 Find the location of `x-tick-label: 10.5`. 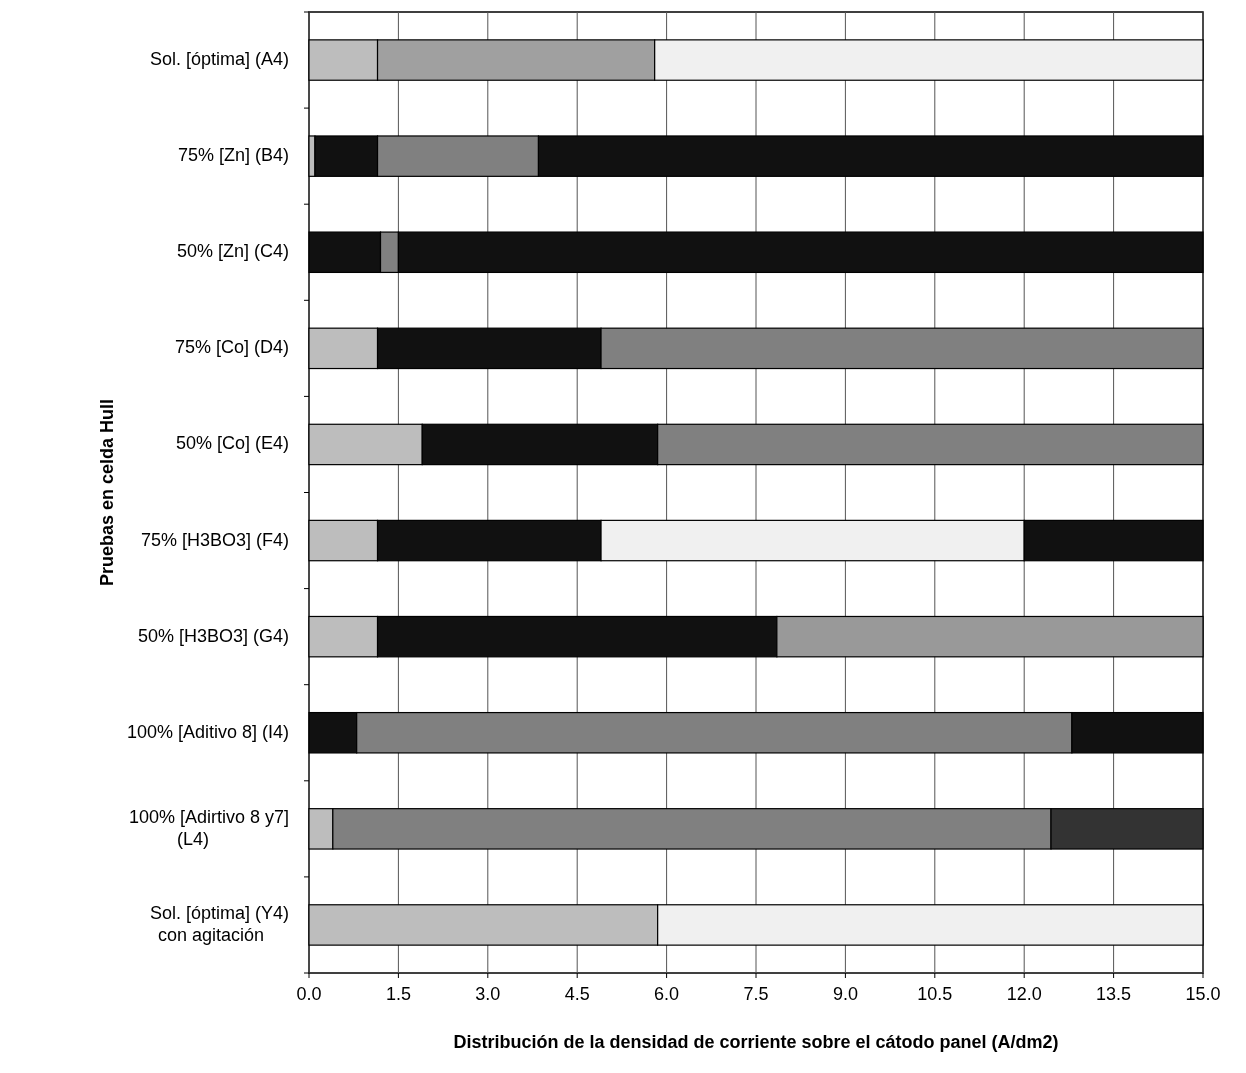

x-tick-label: 10.5 is located at coordinates (935, 994).